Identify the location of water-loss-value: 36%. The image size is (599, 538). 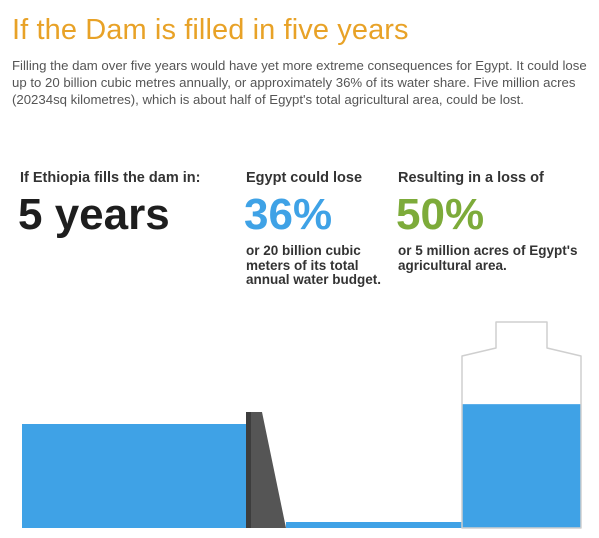
(288, 214).